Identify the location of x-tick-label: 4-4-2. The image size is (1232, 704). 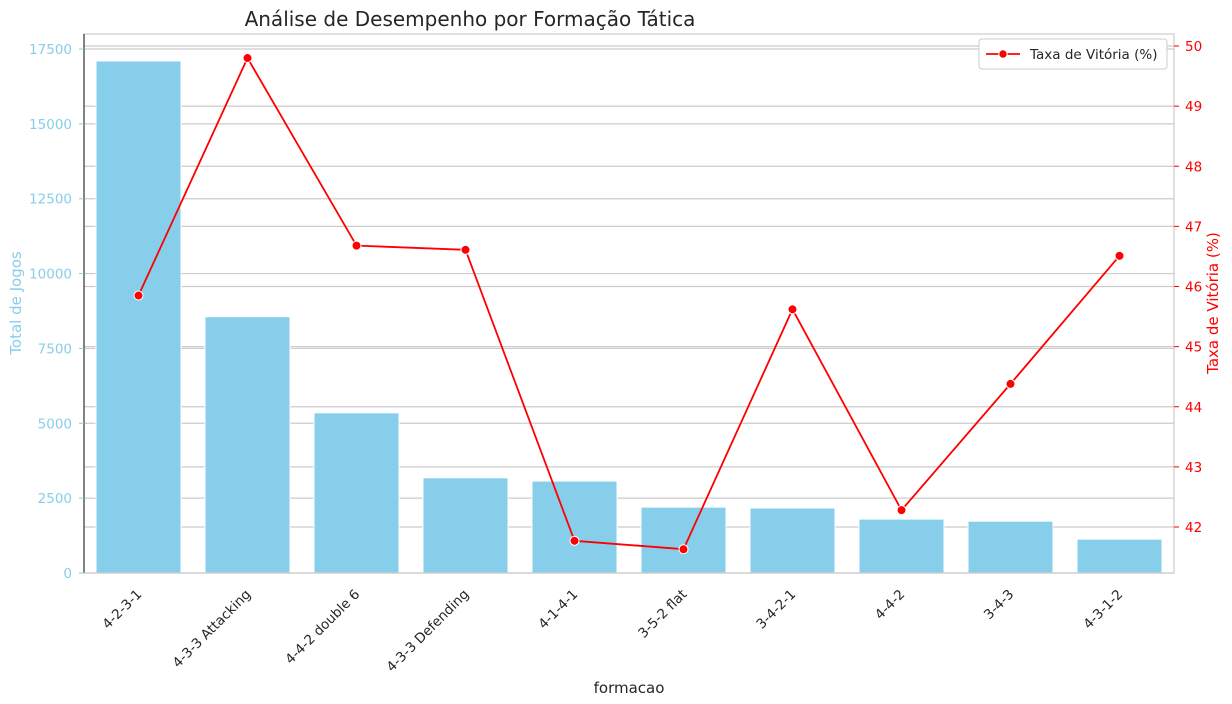
(890, 605).